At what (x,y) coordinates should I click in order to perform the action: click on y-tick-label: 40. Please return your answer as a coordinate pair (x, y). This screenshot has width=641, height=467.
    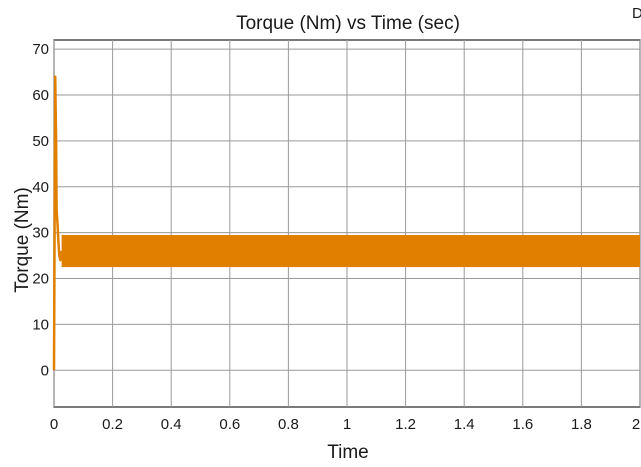
    Looking at the image, I should click on (40, 187).